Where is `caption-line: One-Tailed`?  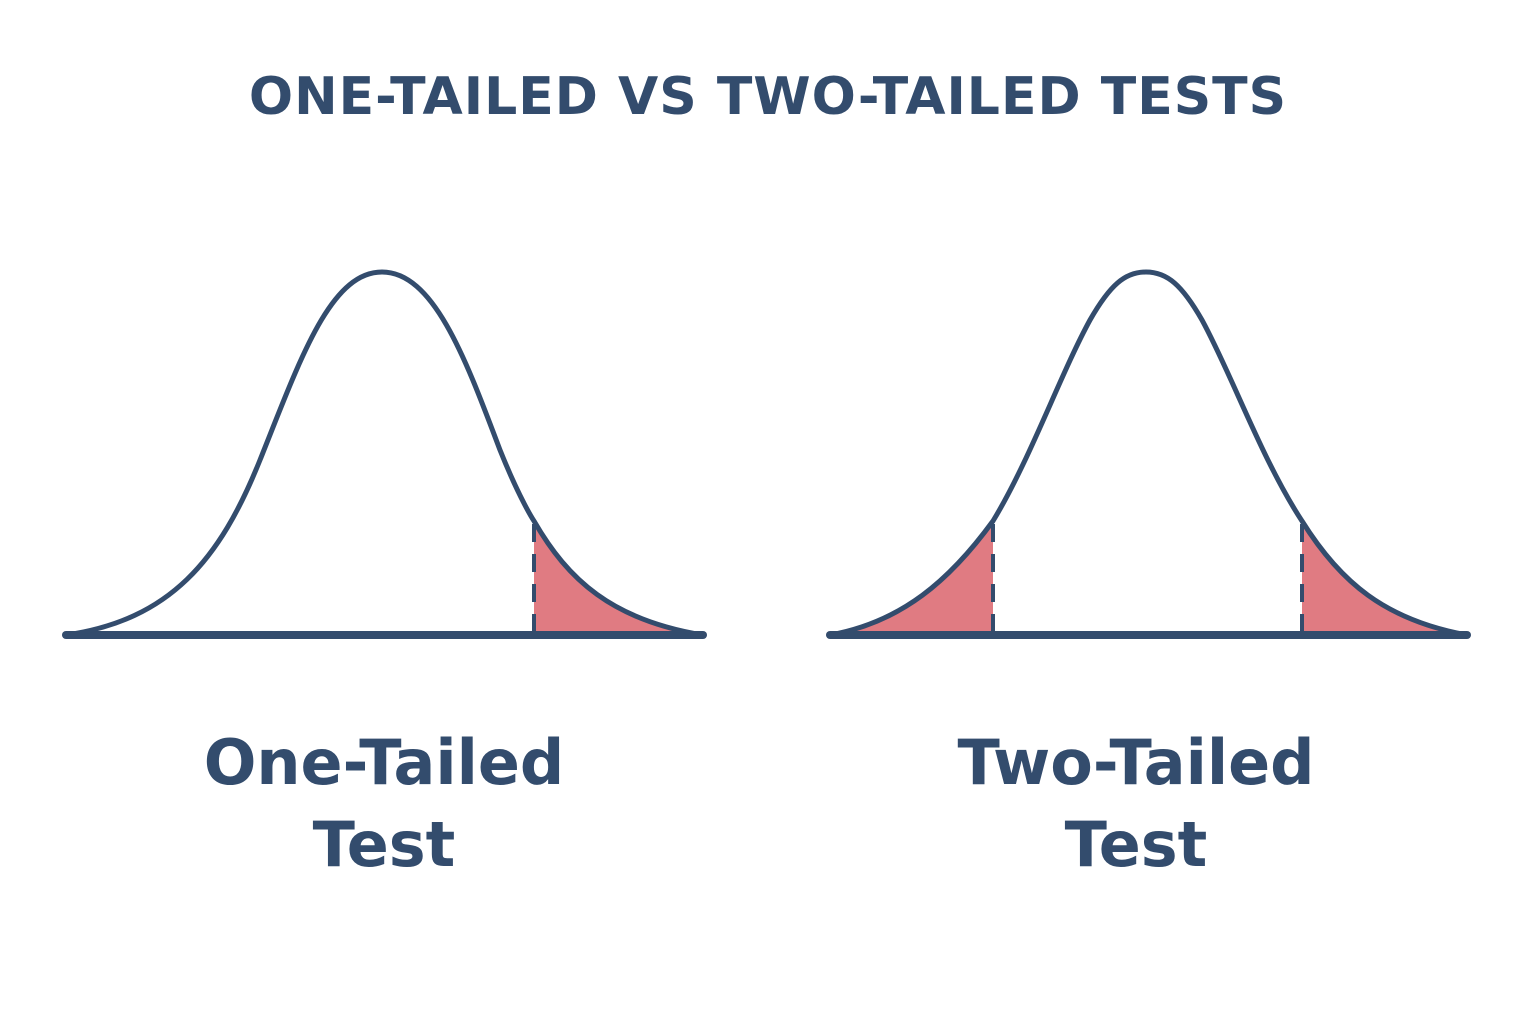
caption-line: One-Tailed is located at coordinates (384, 762).